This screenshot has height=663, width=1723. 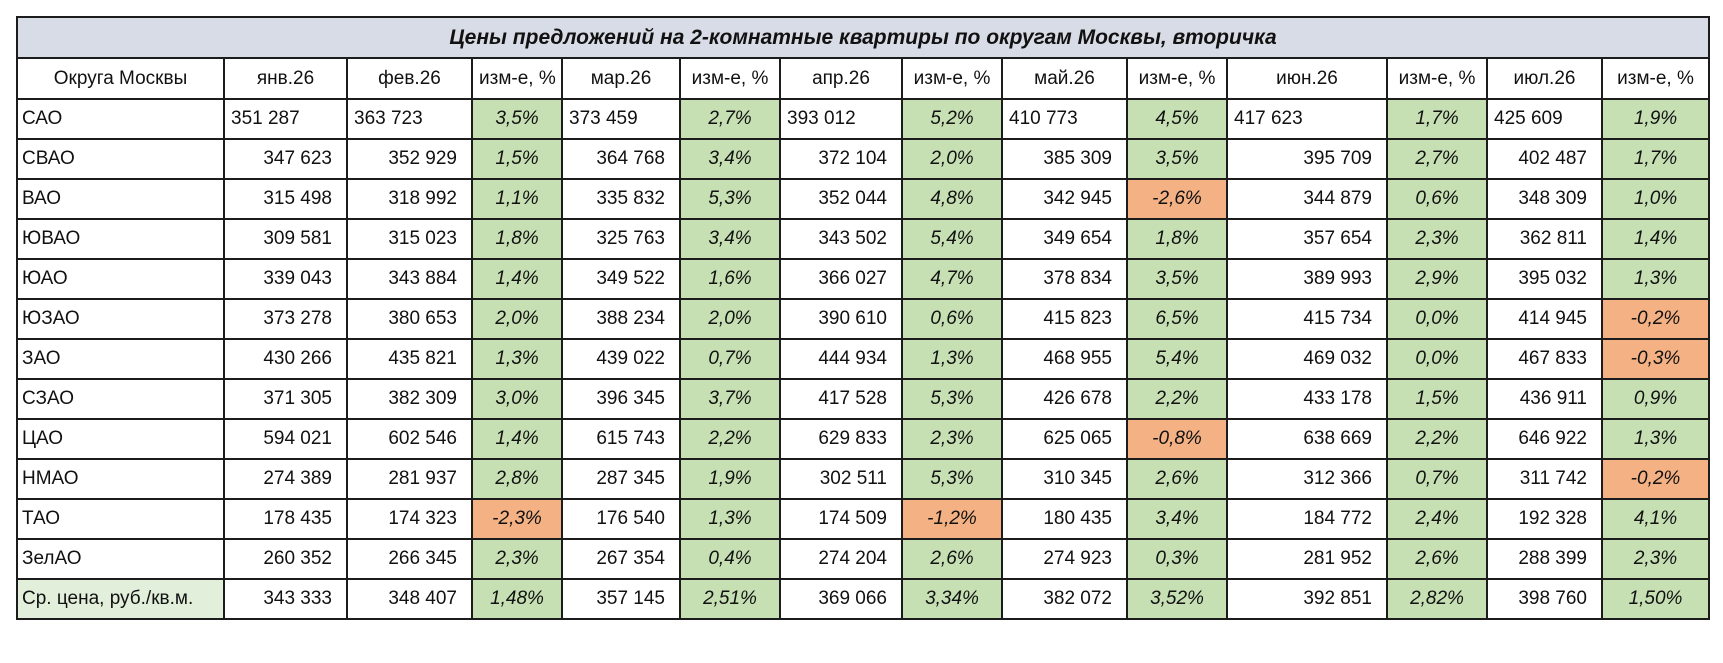 I want to click on column-header-district: Округа Москвы, so click(x=120, y=78).